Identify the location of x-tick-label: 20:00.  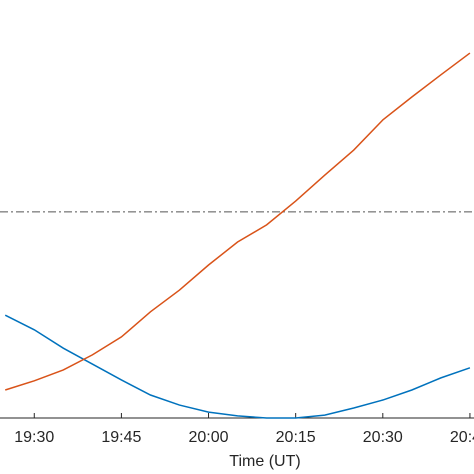
(209, 437).